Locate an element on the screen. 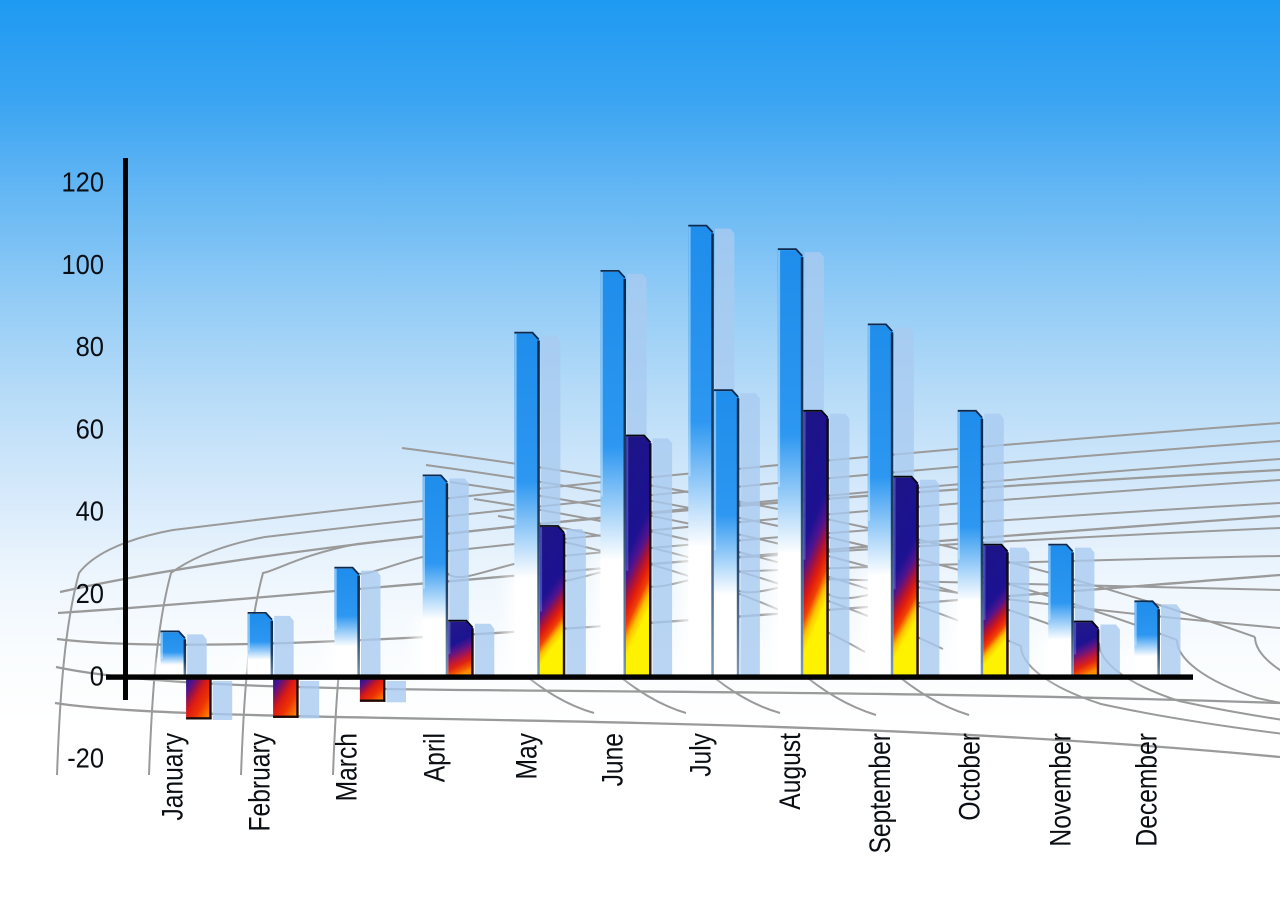 This screenshot has width=1280, height=905. svg-text: 100 is located at coordinates (83, 264).